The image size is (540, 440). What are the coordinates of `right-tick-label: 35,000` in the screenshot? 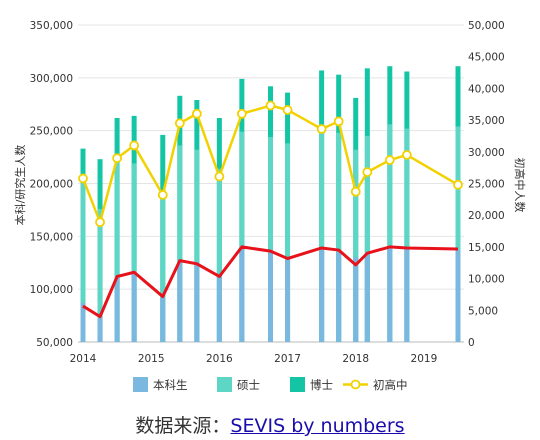 It's located at (486, 121).